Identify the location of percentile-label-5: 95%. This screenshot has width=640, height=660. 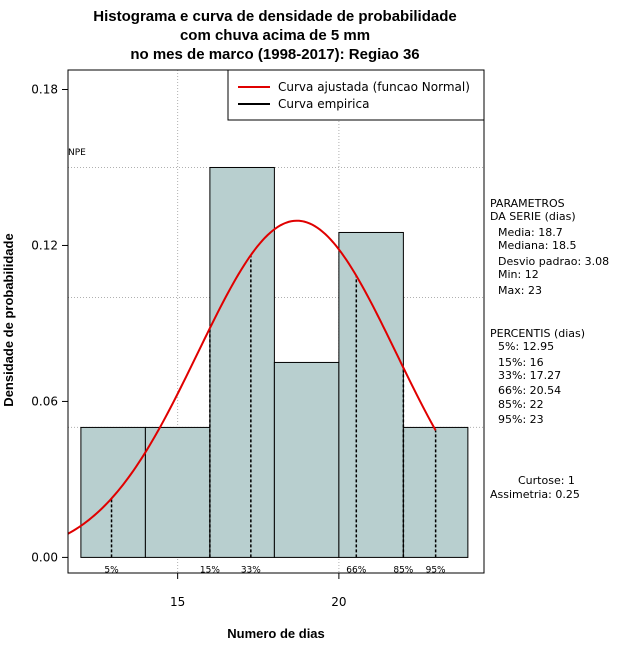
(436, 570).